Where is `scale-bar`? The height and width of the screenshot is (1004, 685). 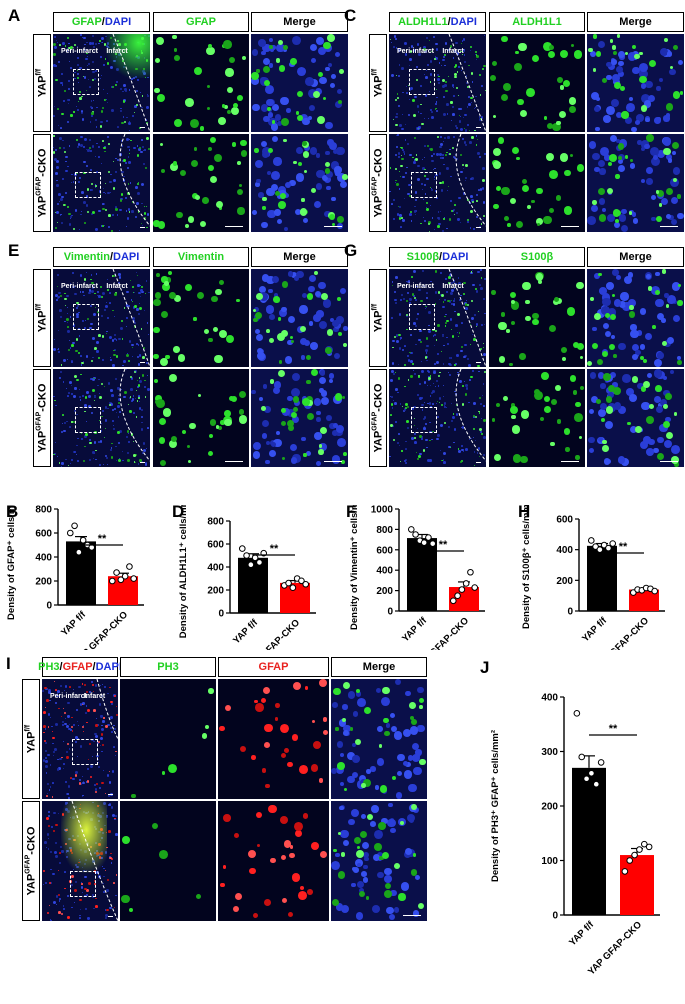
scale-bar is located at coordinates (333, 461).